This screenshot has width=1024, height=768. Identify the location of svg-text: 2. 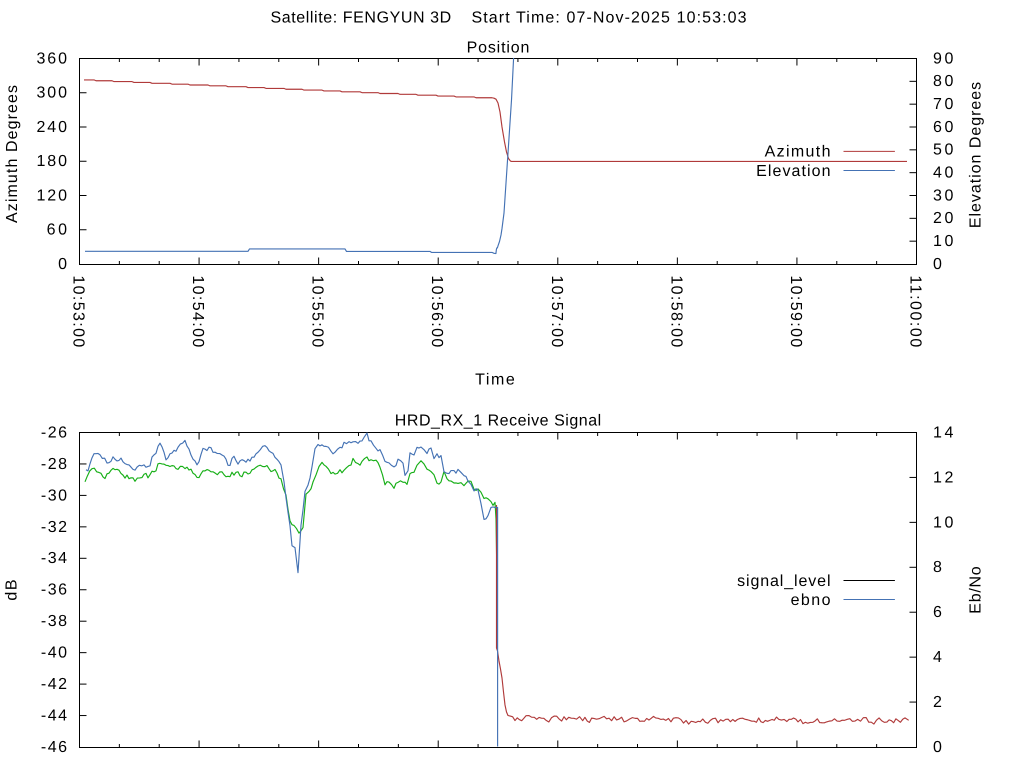
(937, 702).